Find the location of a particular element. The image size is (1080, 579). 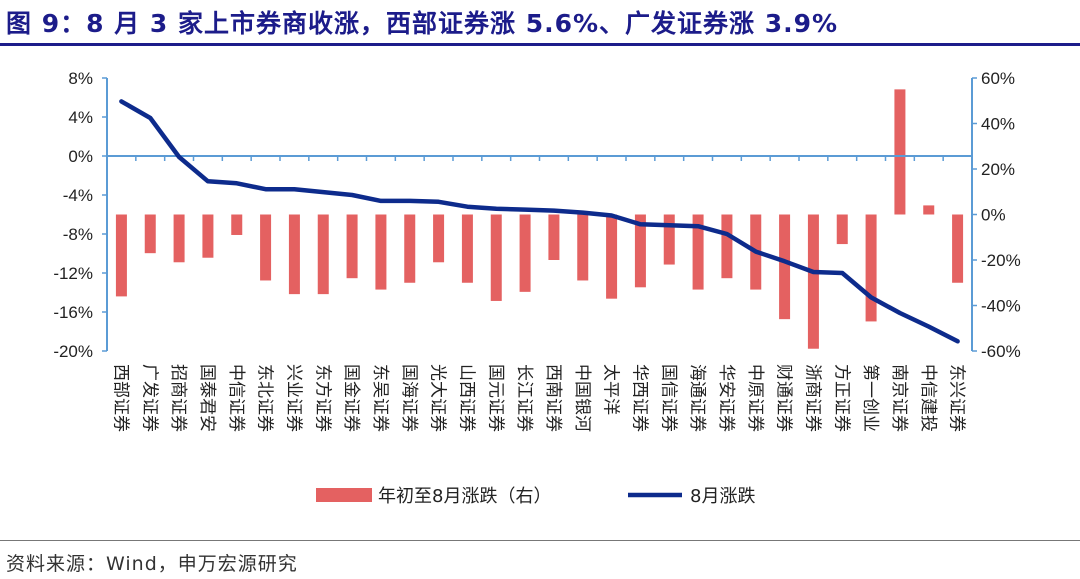

left-tick-label: -4% is located at coordinates (78, 195).